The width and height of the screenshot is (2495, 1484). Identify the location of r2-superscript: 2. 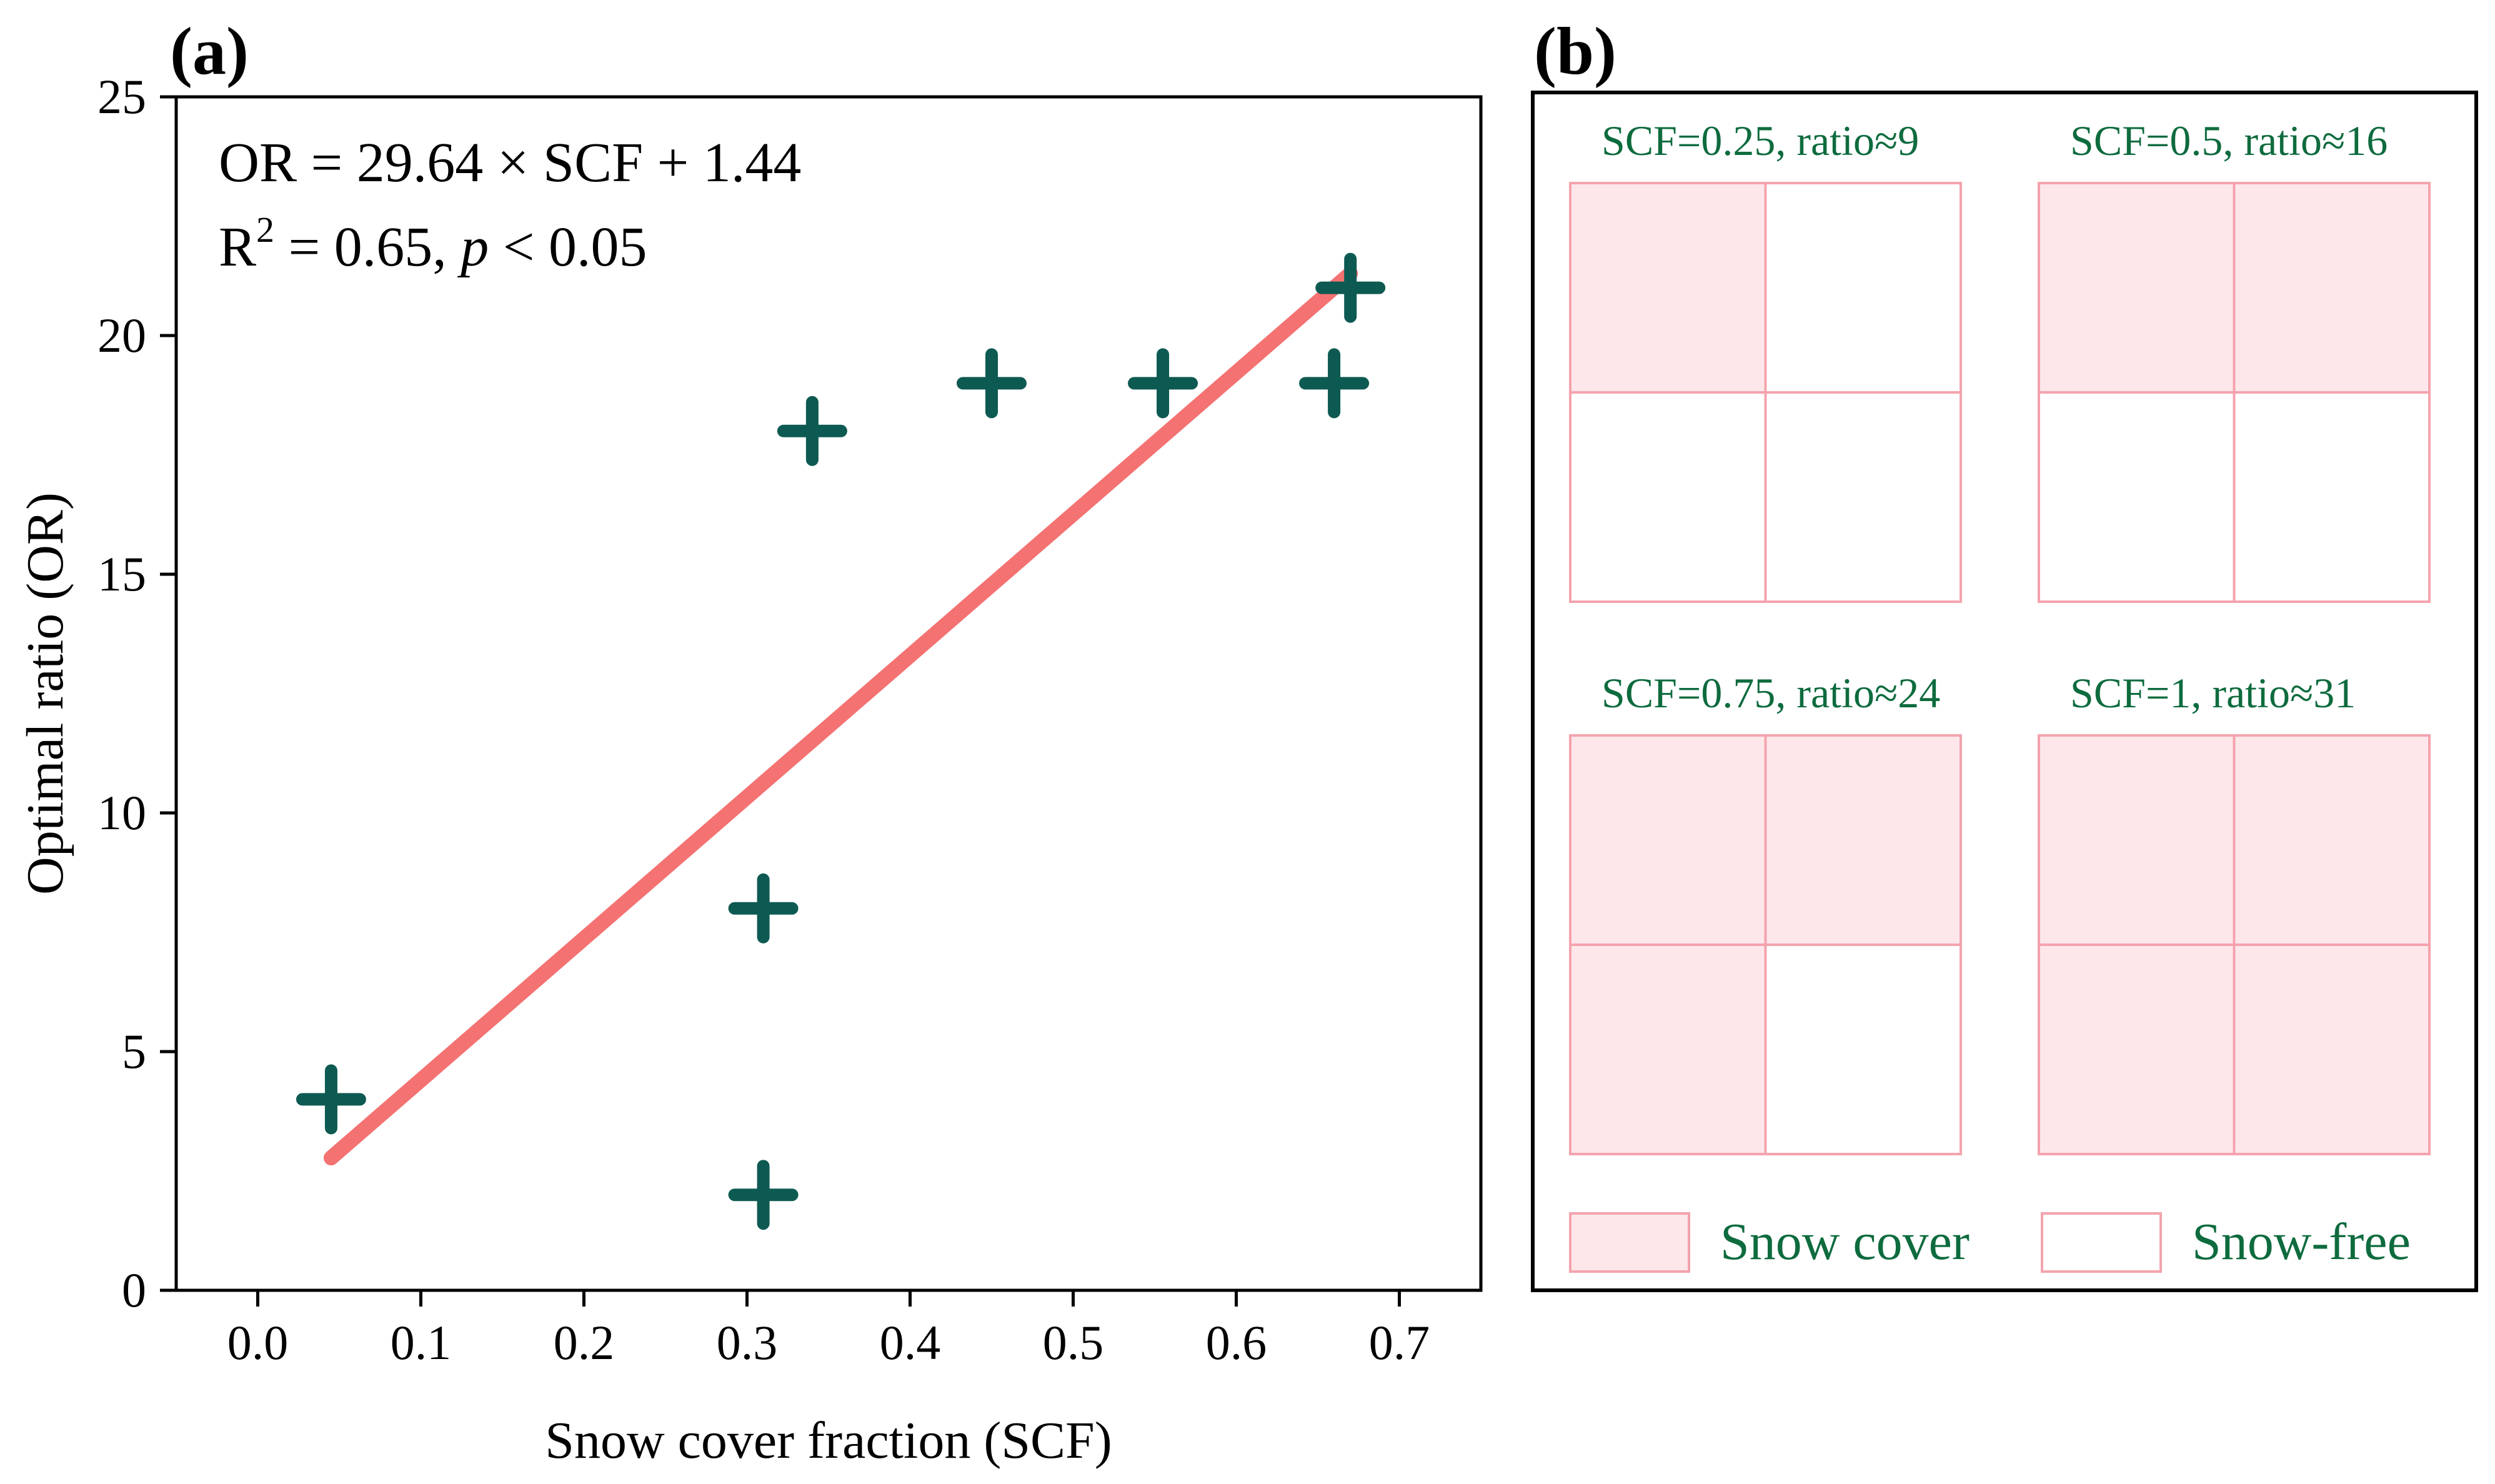
(265, 229).